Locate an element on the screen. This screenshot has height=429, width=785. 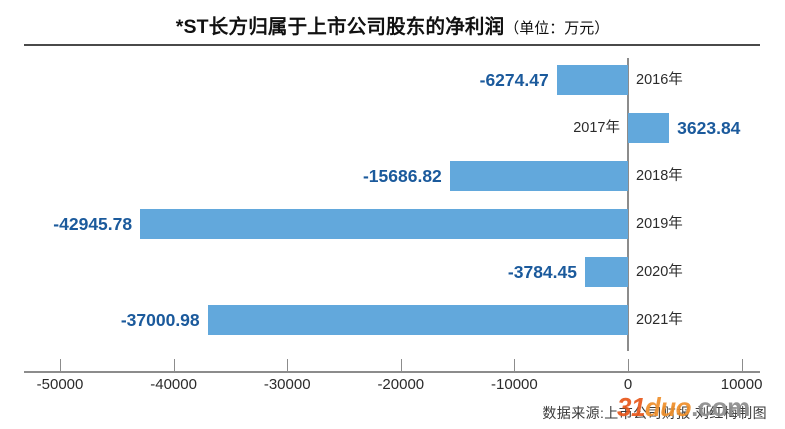
x-axis-tick-label: -40000 is located at coordinates (173, 384).